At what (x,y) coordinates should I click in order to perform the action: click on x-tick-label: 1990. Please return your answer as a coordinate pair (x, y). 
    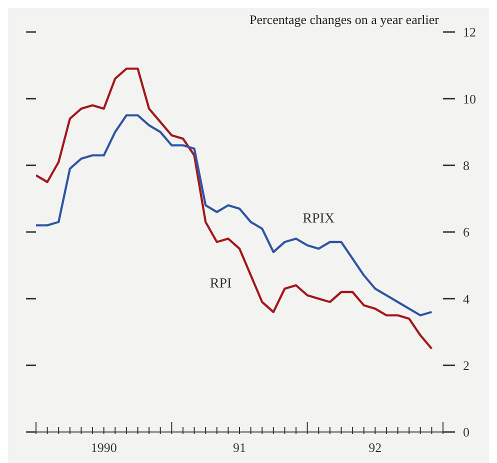
    Looking at the image, I should click on (103, 447).